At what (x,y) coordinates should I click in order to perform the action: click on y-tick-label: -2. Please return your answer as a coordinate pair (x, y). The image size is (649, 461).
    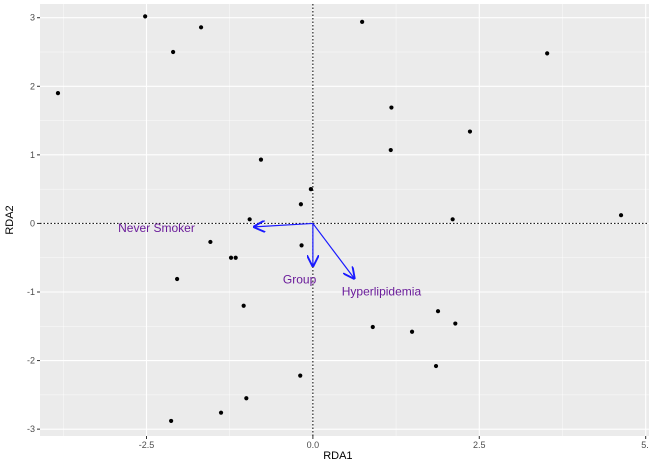
    Looking at the image, I should click on (31, 361).